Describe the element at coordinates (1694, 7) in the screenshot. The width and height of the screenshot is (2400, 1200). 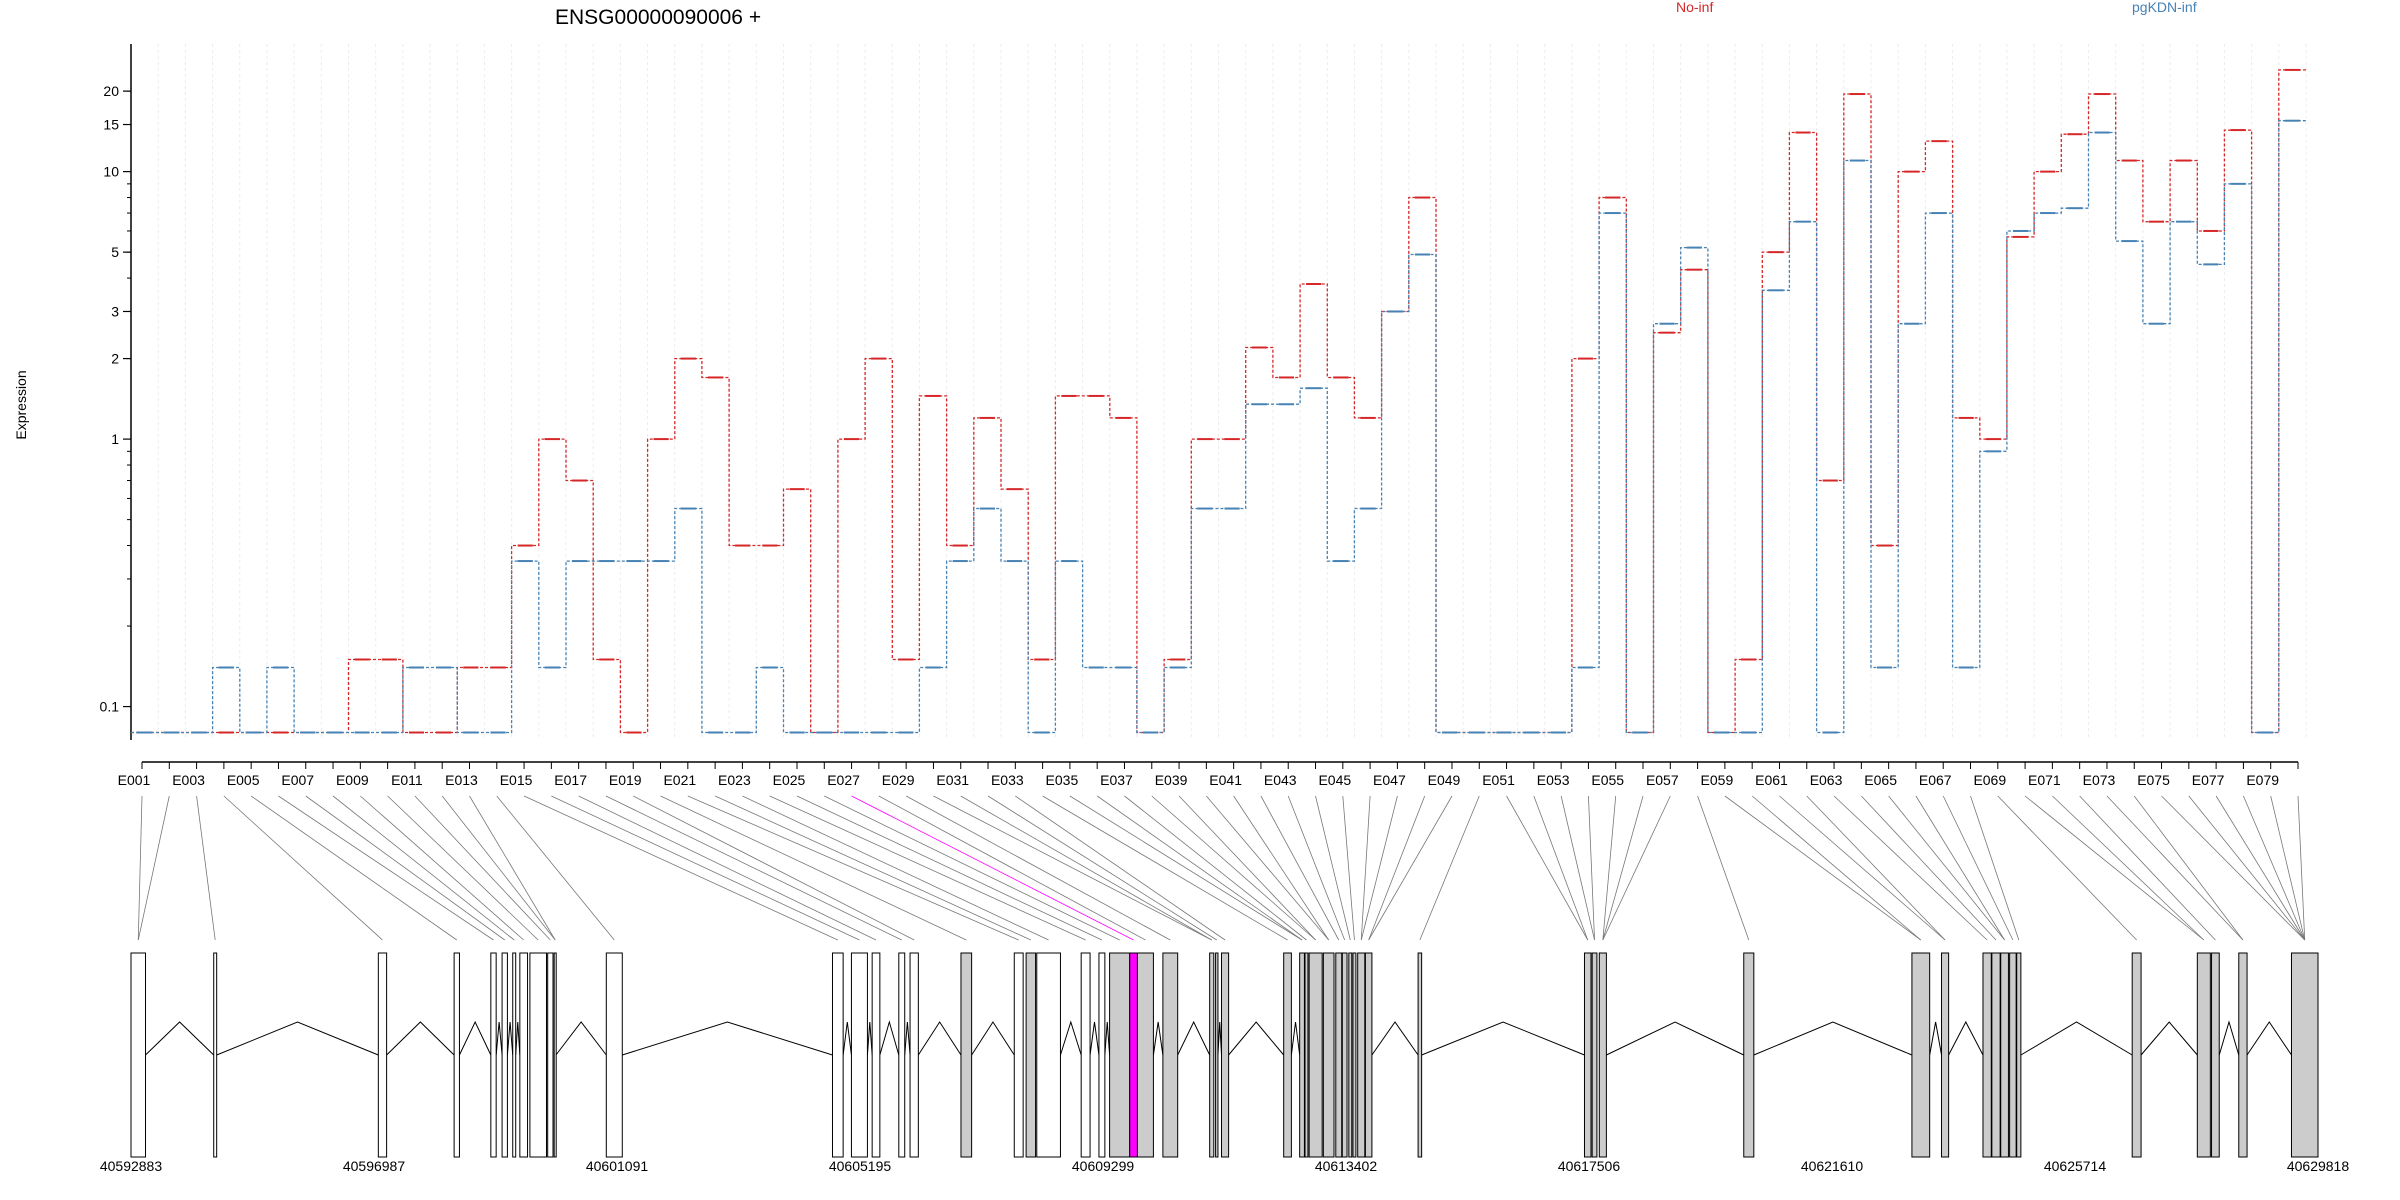
I see `legend-no-inf: No-inf` at that location.